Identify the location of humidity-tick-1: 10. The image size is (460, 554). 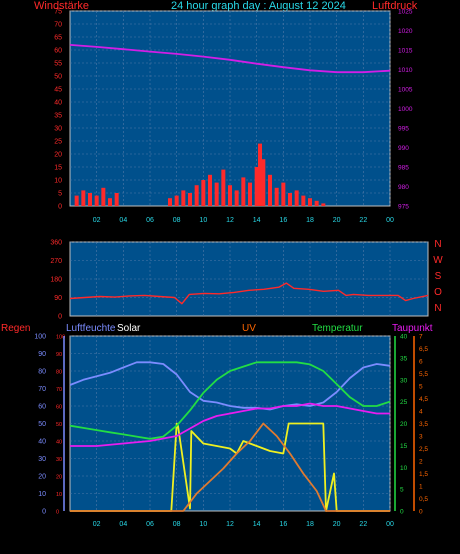
(59, 495).